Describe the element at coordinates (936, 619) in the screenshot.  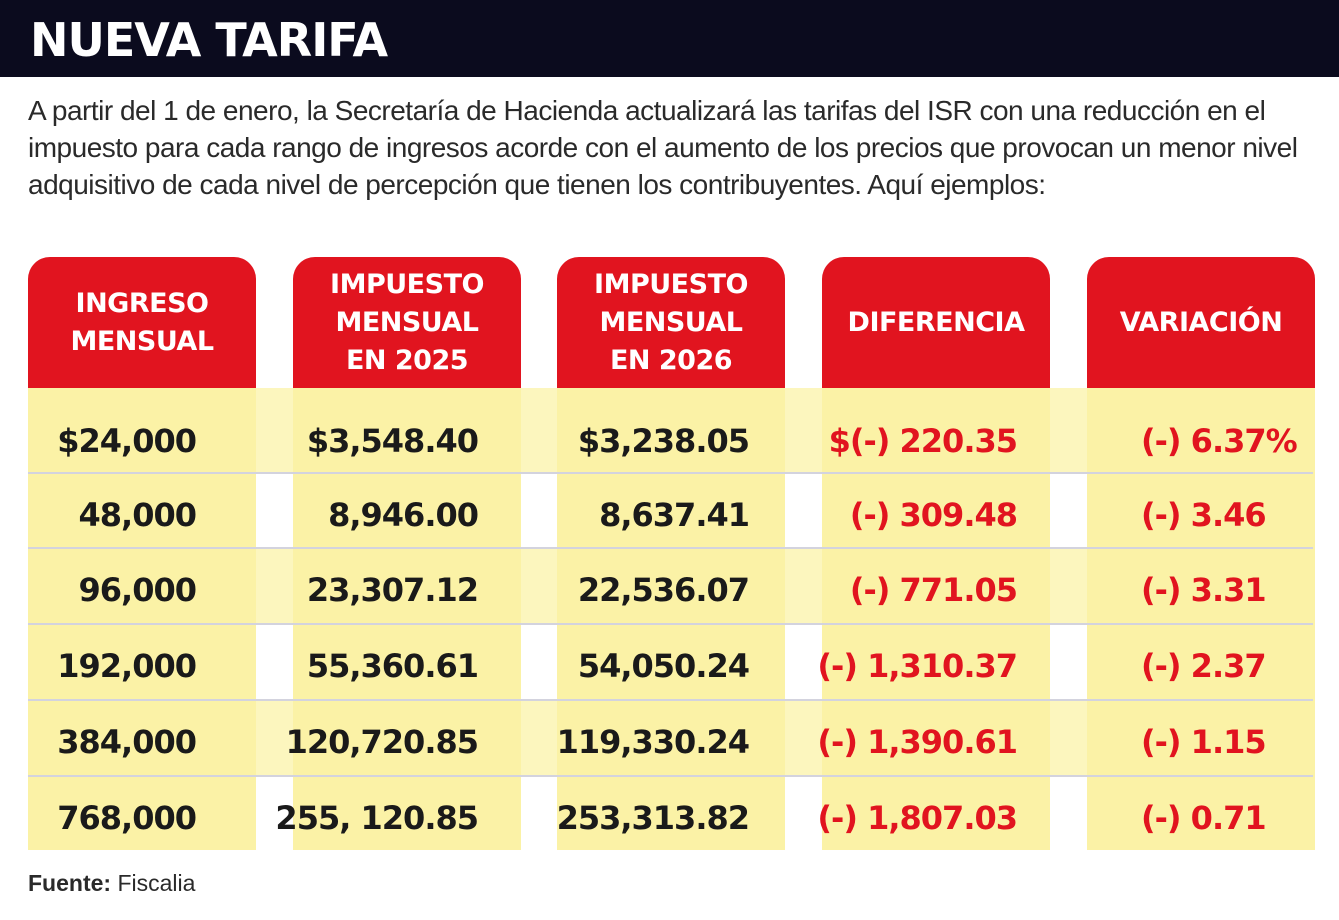
I see `column-background-diferencia` at that location.